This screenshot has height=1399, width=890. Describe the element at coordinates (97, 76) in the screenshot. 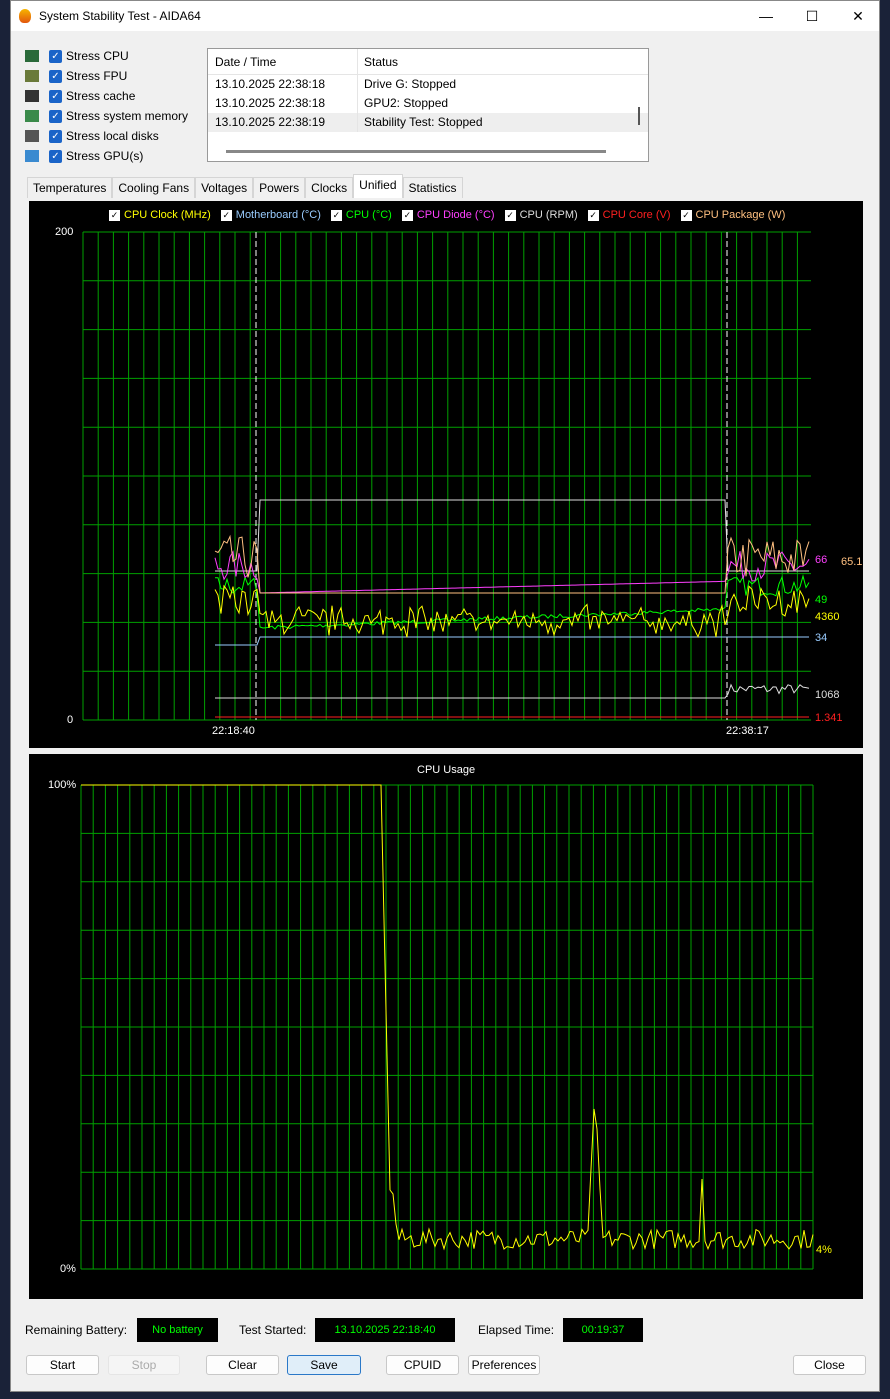

I see `stress-label: Stress FPU` at that location.